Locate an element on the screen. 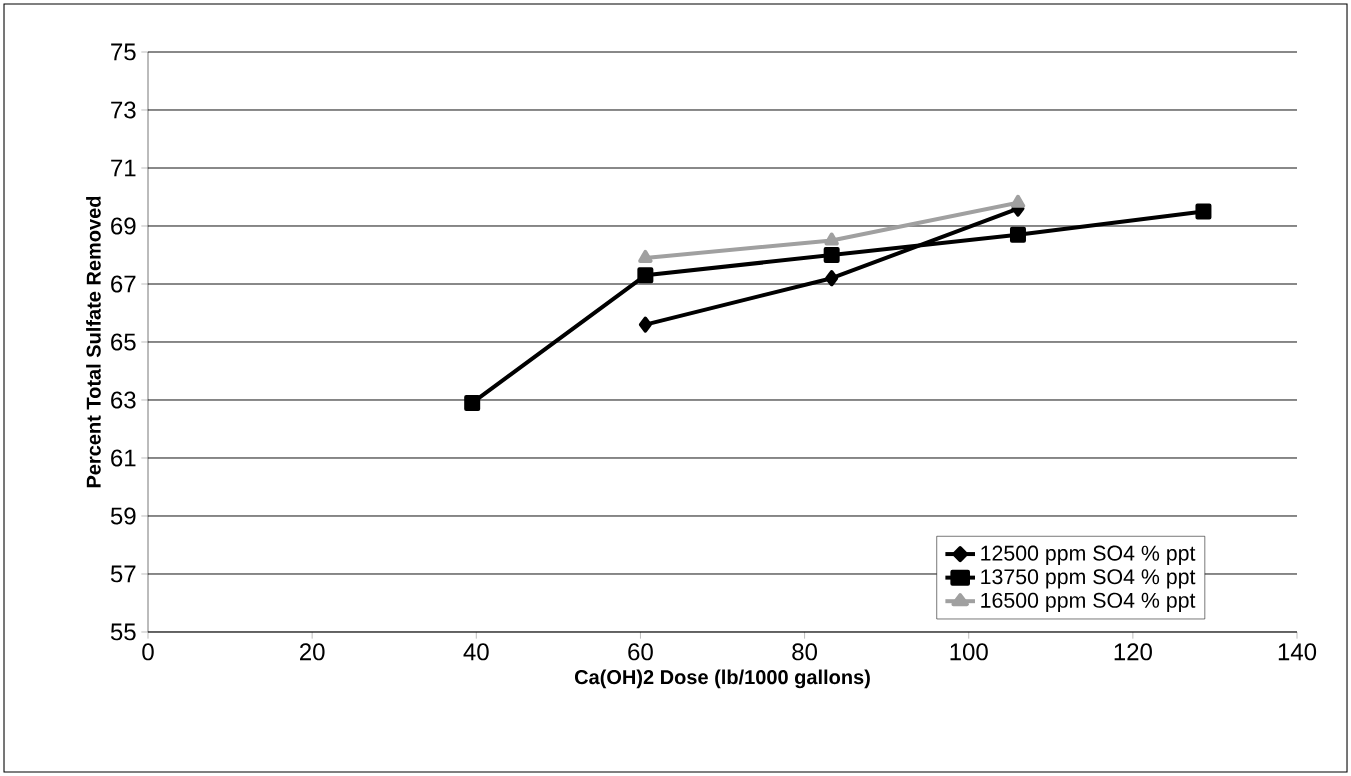 This screenshot has width=1351, height=776. x-tick-label: 60 is located at coordinates (640, 652).